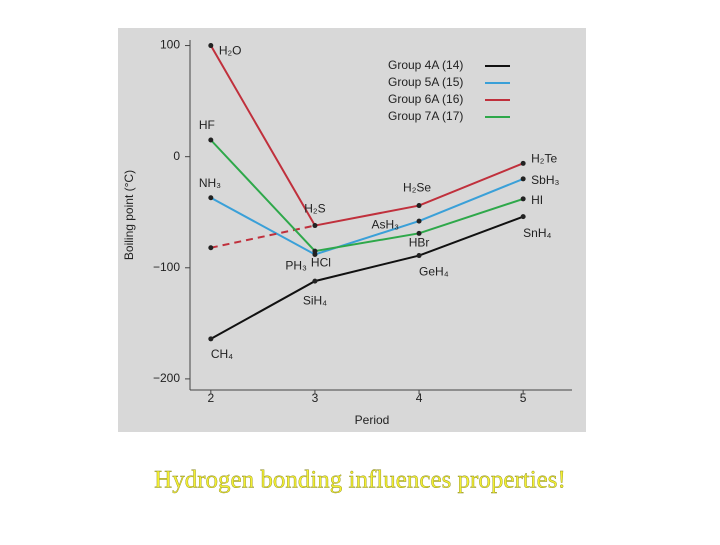 The width and height of the screenshot is (720, 545). What do you see at coordinates (166, 378) in the screenshot?
I see `y-tick-label: −200` at bounding box center [166, 378].